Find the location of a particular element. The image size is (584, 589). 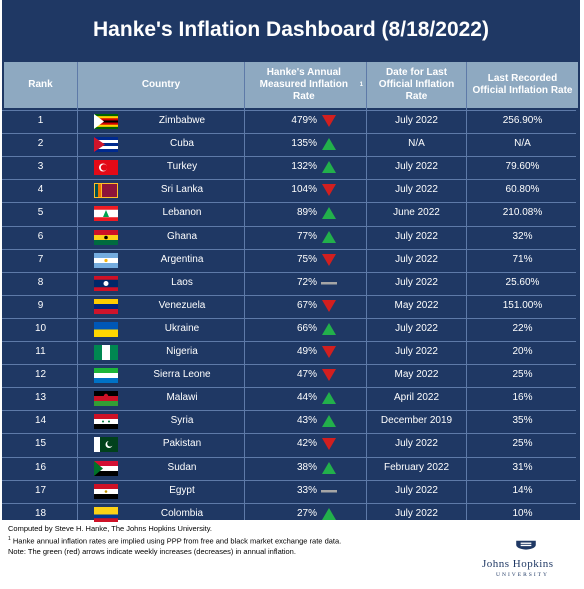

table-row: 14 Syria 43% December 2019 35% is located at coordinates (289, 420).